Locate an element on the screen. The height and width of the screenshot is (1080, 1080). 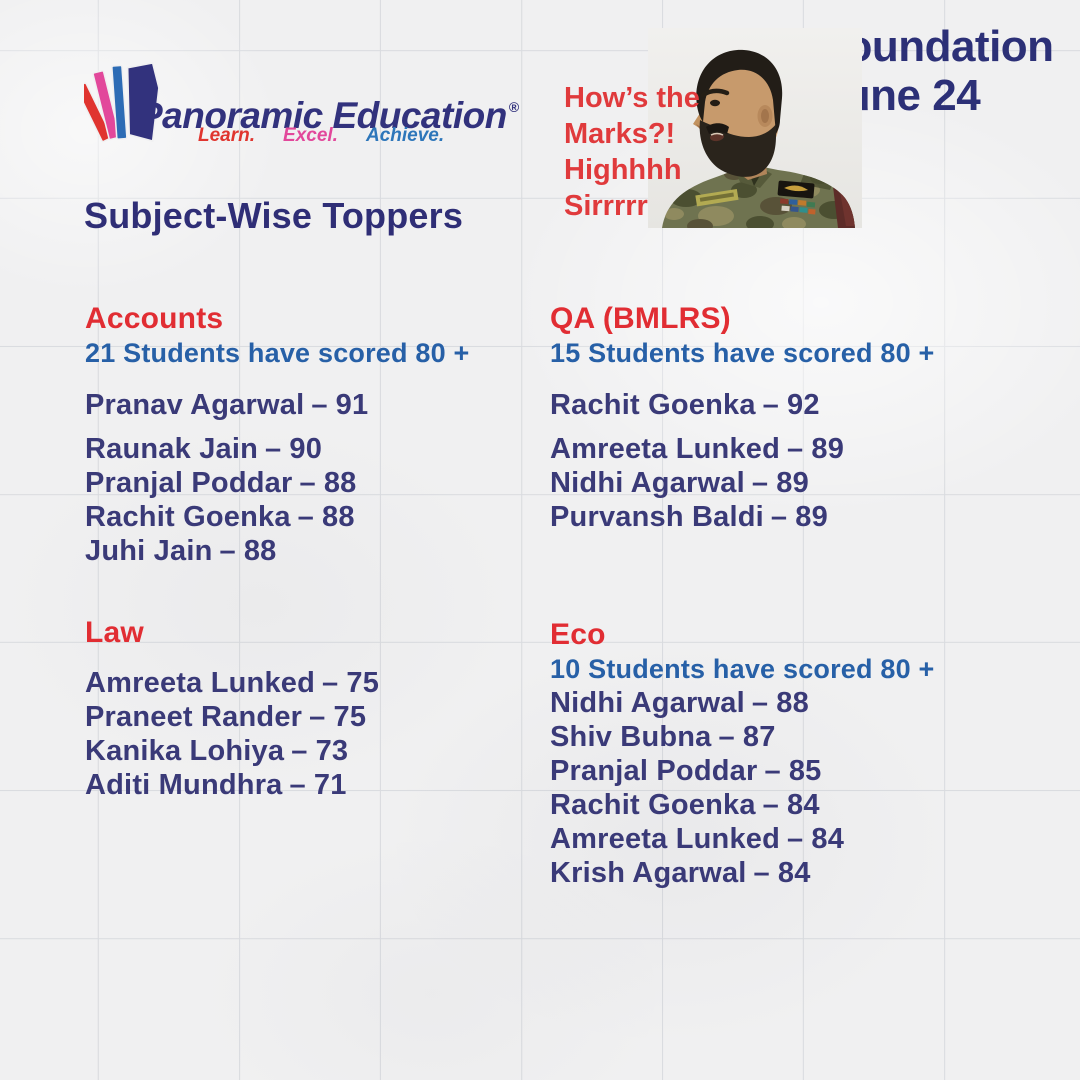
topper-row: Rachit Goenka –92 is located at coordinates (810, 405).